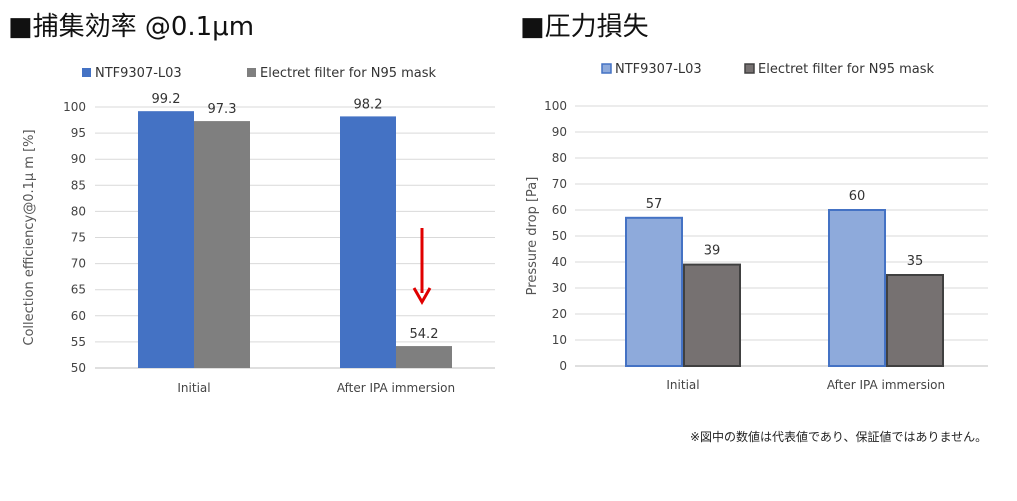  I want to click on down-arrow-head-icon, so click(422, 296).